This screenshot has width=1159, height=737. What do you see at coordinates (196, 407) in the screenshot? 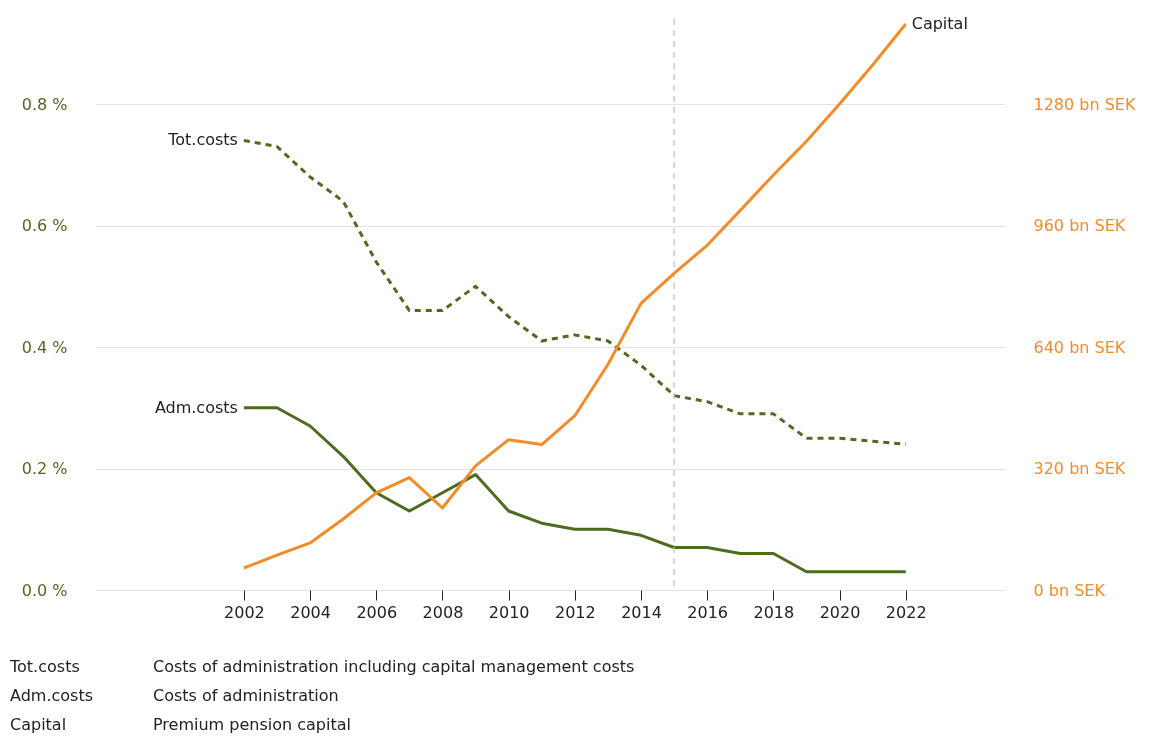
I see `series-label: Adm.costs` at bounding box center [196, 407].